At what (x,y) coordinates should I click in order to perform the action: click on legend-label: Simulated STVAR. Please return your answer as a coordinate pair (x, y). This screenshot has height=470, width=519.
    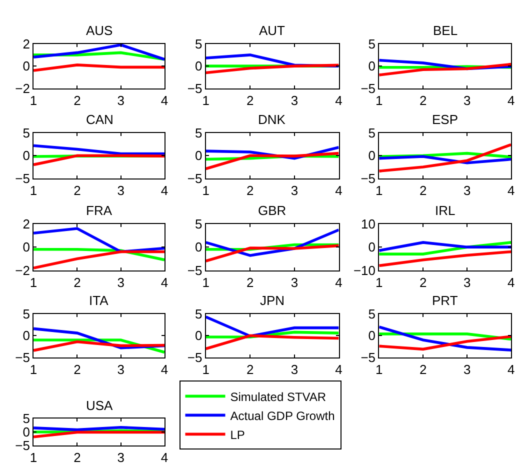
    Looking at the image, I should click on (278, 397).